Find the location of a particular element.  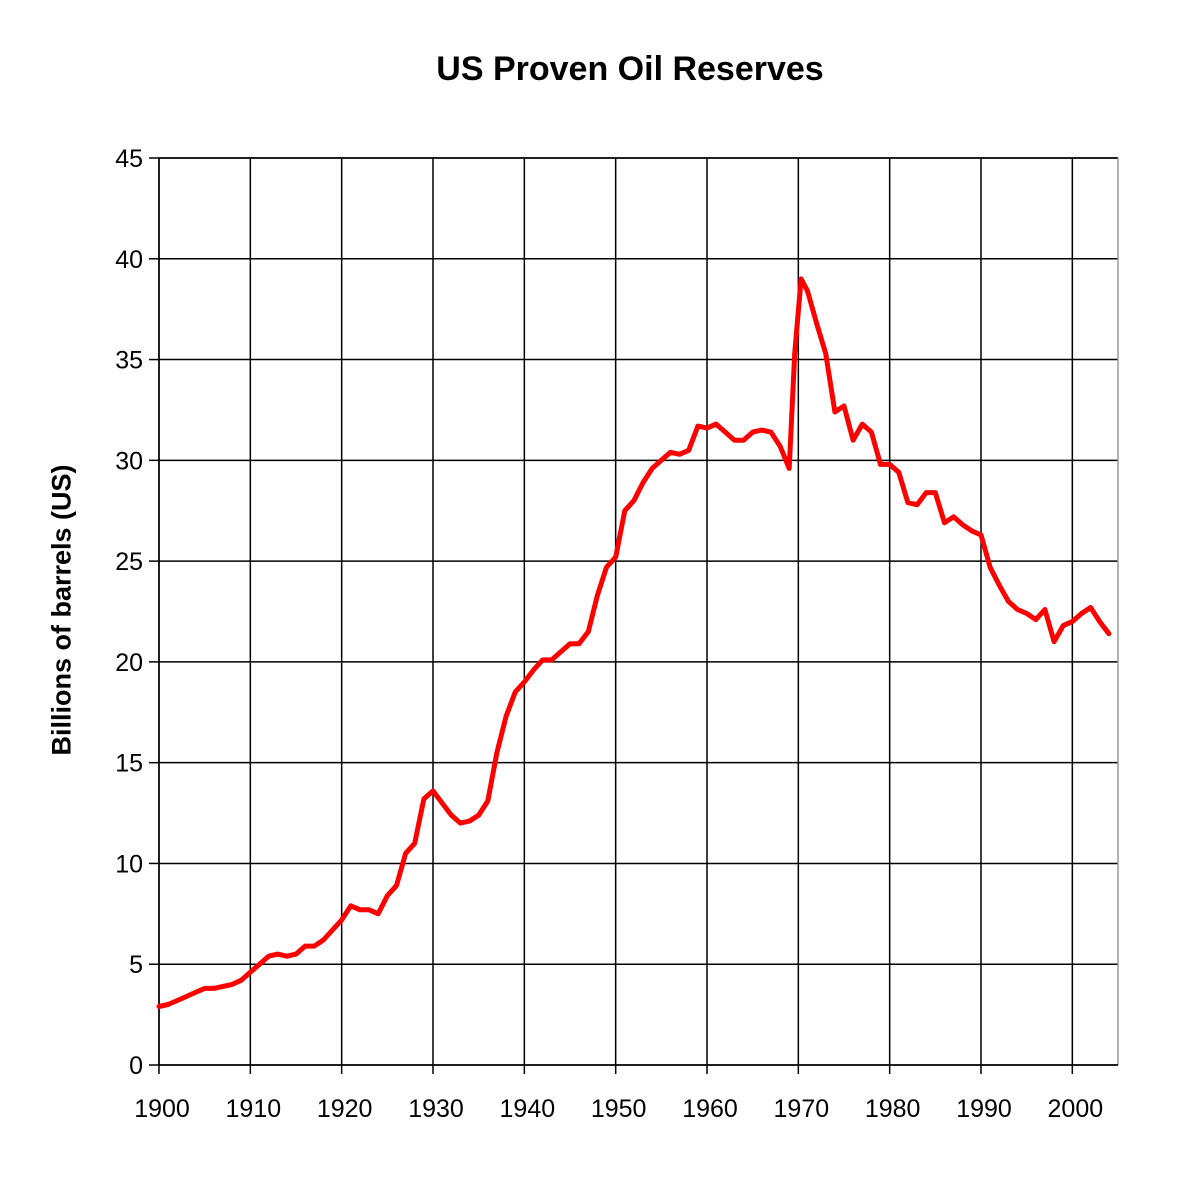

y-tick-label: 40 is located at coordinates (129, 260).